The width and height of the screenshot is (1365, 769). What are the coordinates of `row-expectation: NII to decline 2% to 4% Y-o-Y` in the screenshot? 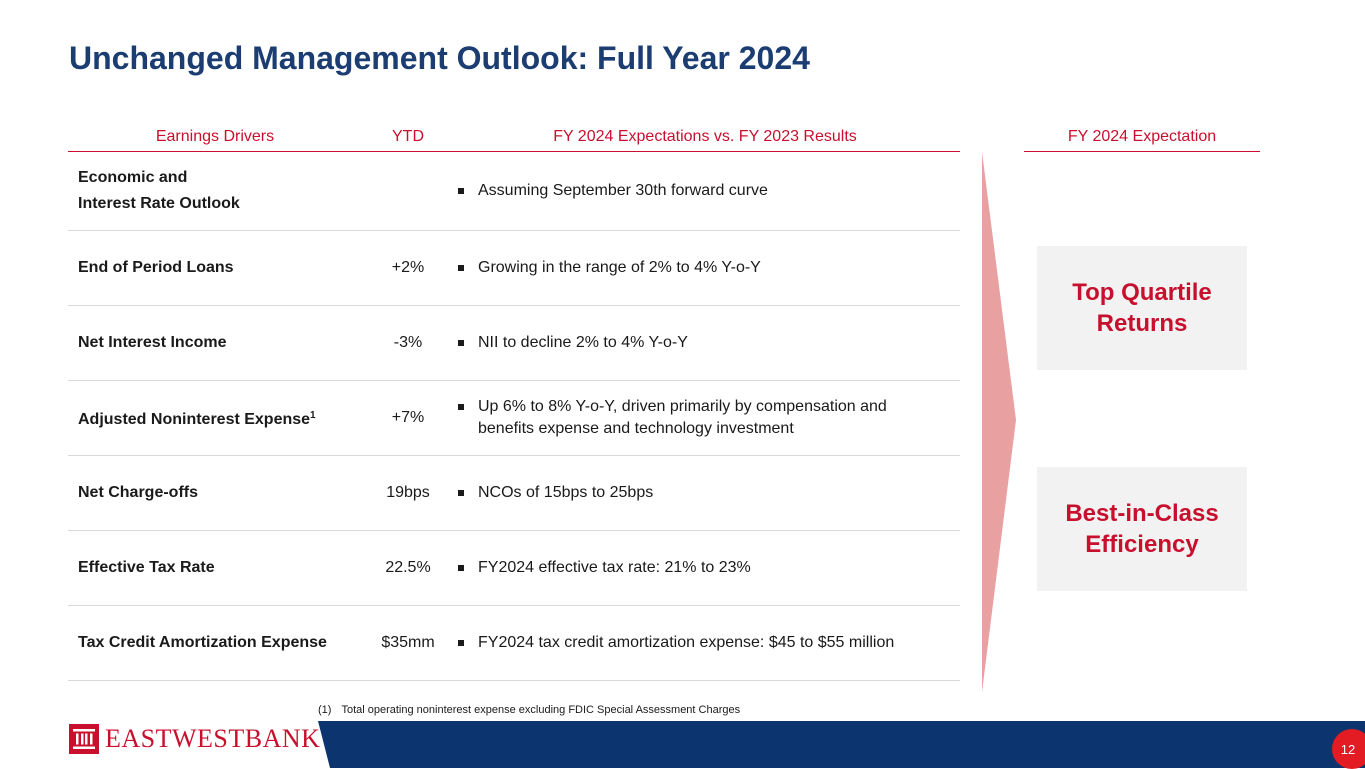 It's located at (693, 343).